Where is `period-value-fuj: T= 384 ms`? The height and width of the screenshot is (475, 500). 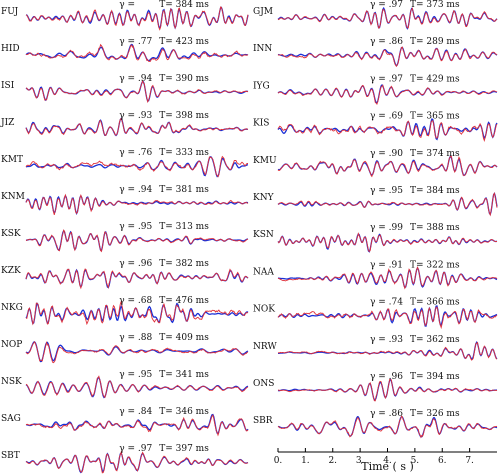
period-value-fuj: T= 384 ms is located at coordinates (184, 5).